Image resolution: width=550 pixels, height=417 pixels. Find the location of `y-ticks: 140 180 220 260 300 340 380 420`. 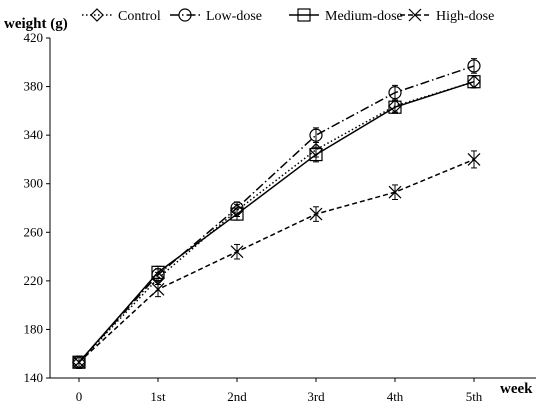

y-ticks: 140 180 220 260 300 340 380 420 is located at coordinates (37, 207).